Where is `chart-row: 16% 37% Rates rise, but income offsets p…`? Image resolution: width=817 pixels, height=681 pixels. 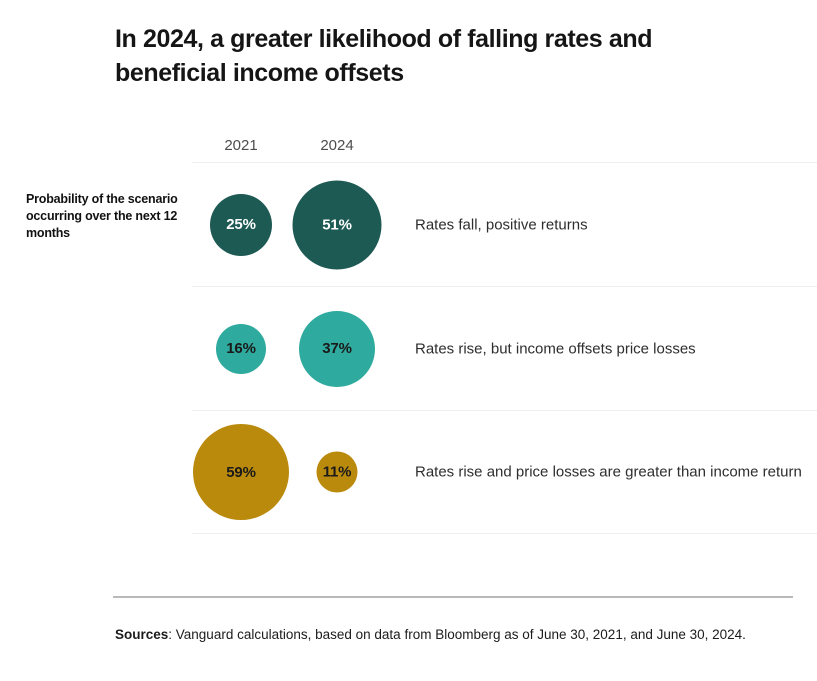 chart-row: 16% 37% Rates rise, but income offsets p… is located at coordinates (504, 348).